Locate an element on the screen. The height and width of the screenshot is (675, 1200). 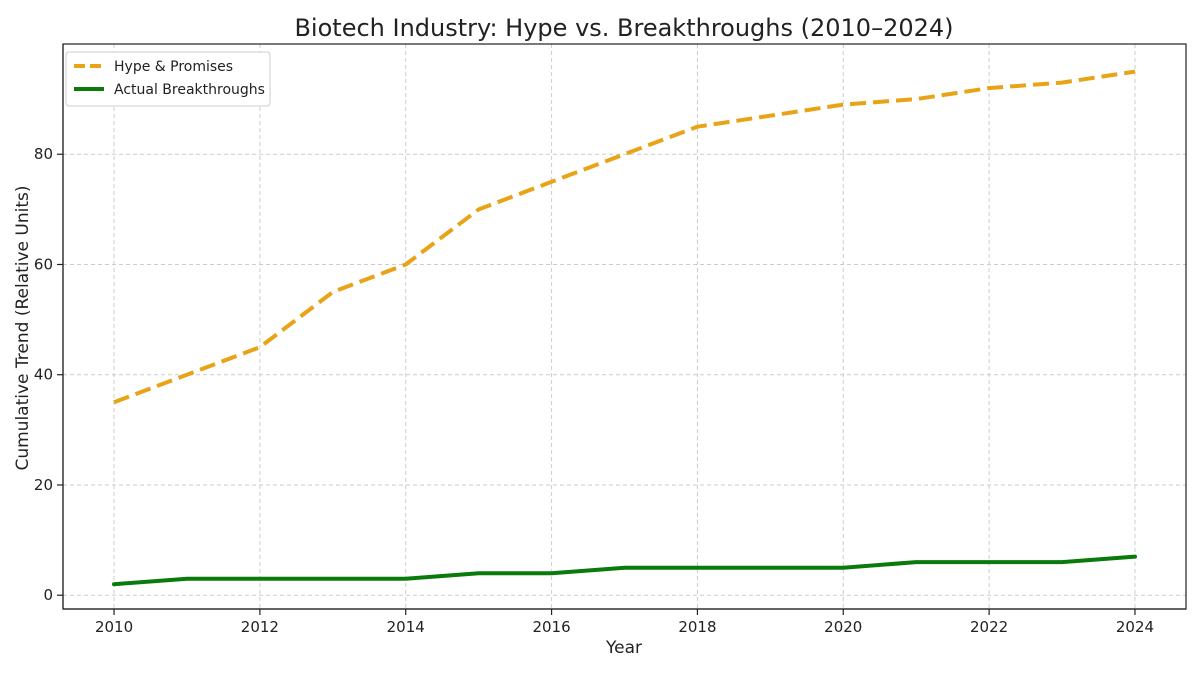
series-line-breakthroughs is located at coordinates (624, 570).